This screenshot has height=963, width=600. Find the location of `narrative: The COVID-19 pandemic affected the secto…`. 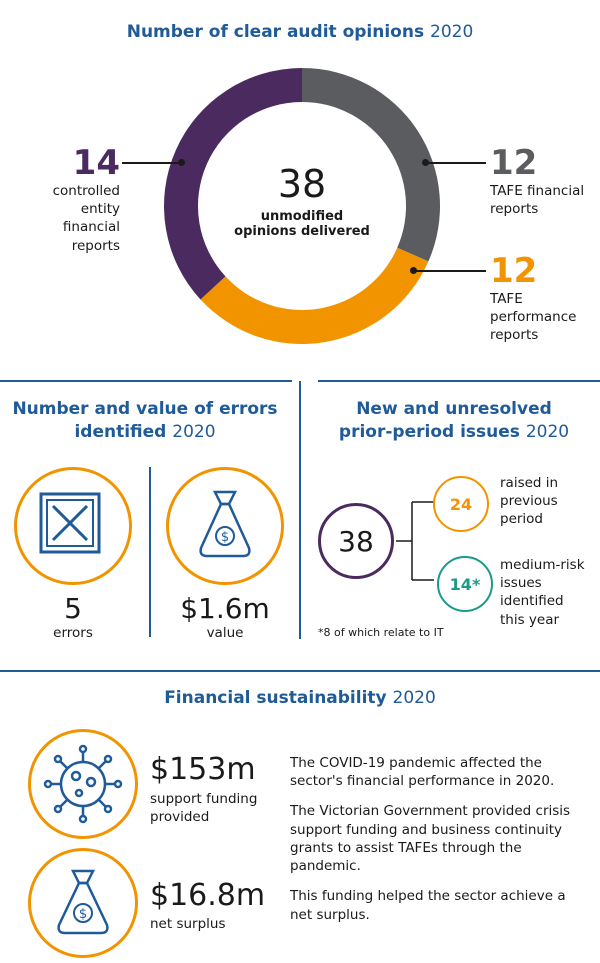

narrative: The COVID-19 pandemic affected the secto… is located at coordinates (440, 839).